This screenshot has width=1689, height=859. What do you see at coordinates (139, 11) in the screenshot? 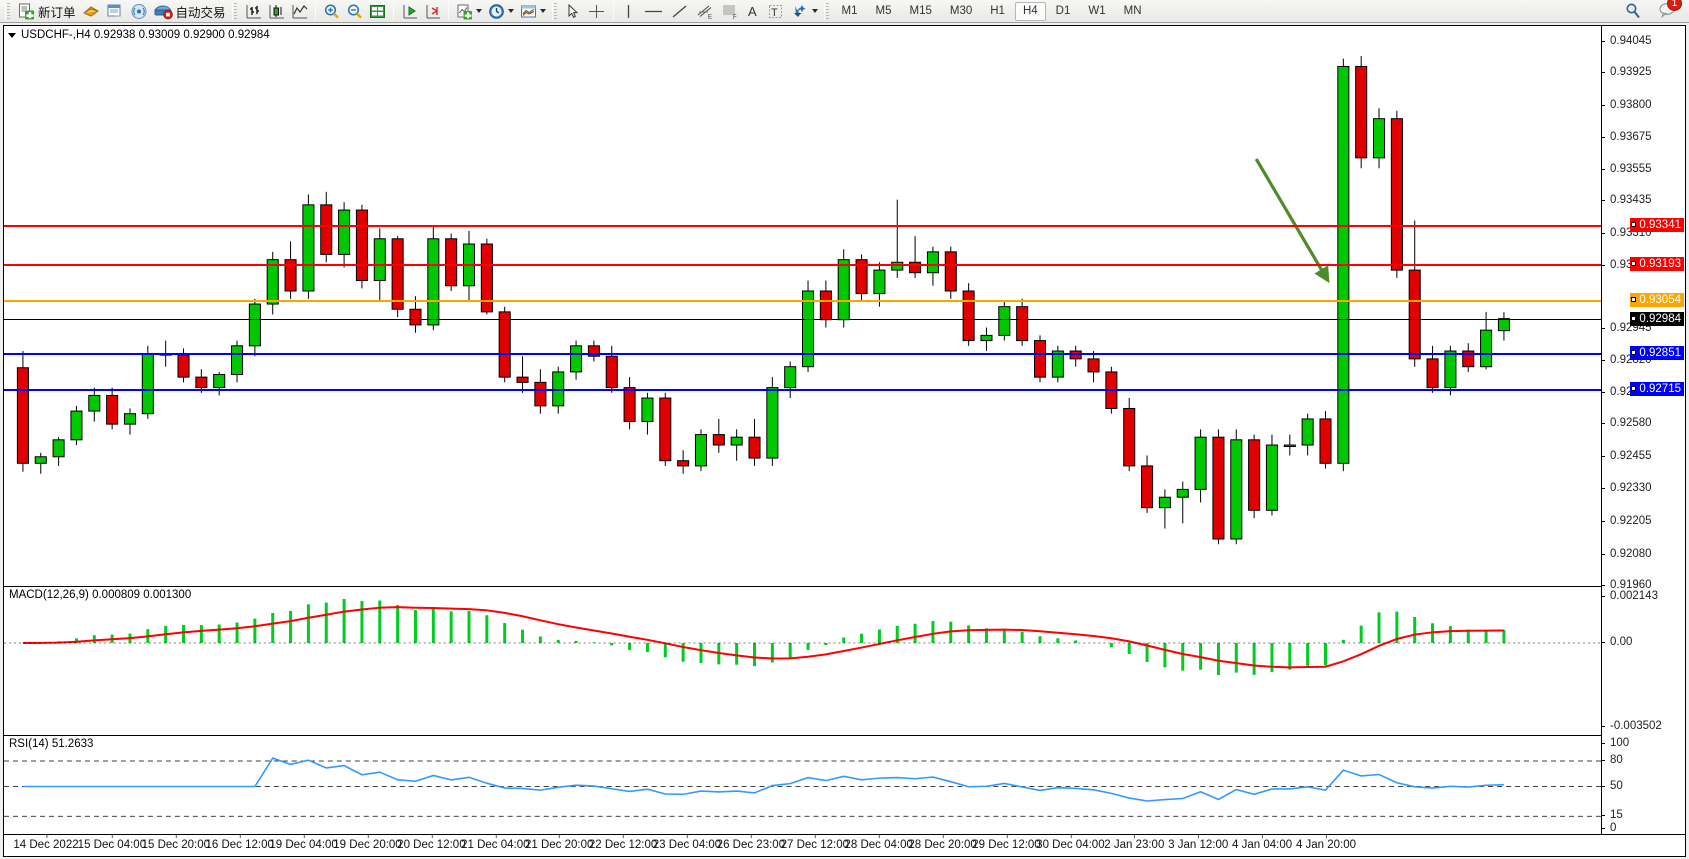
I see `signals-button` at bounding box center [139, 11].